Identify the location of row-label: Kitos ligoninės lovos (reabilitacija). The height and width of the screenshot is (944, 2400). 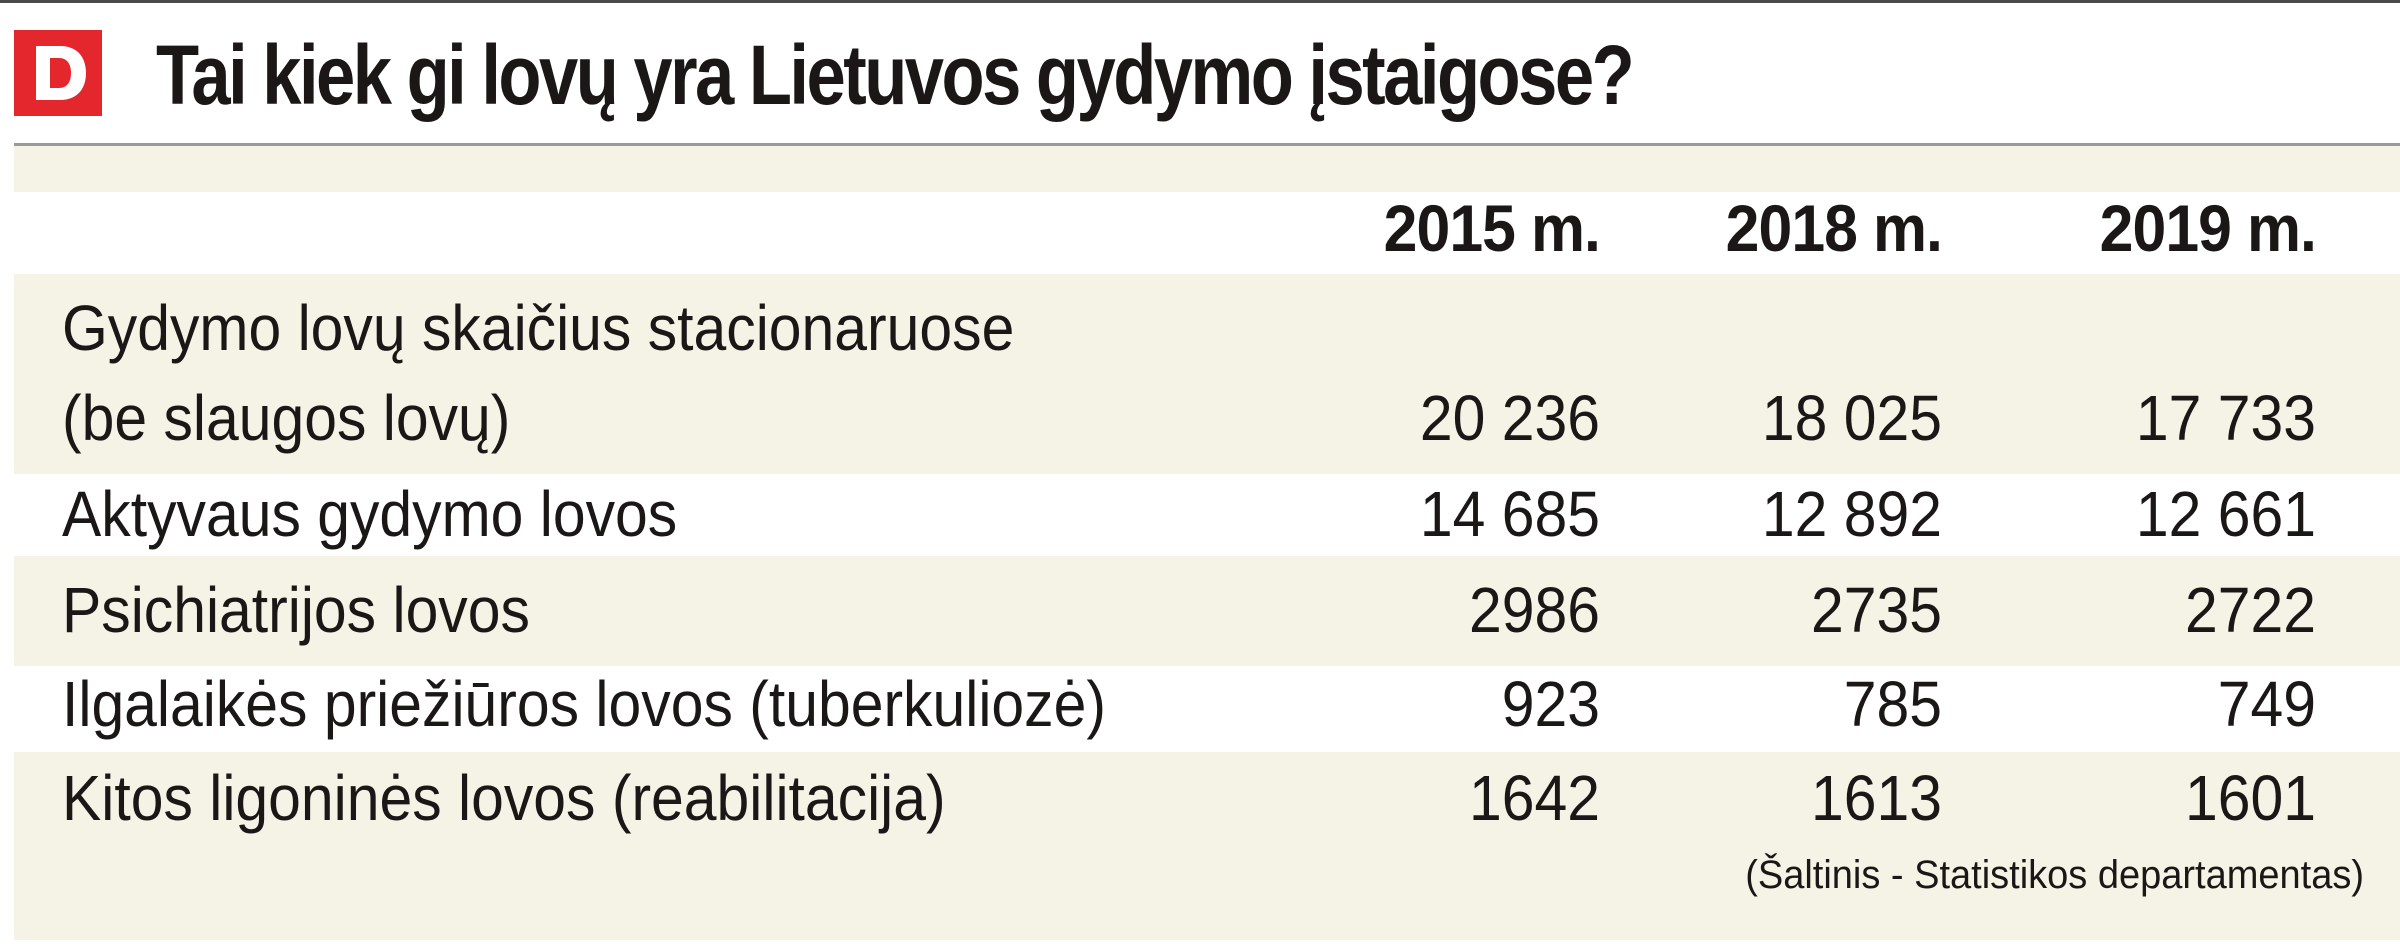
(504, 798).